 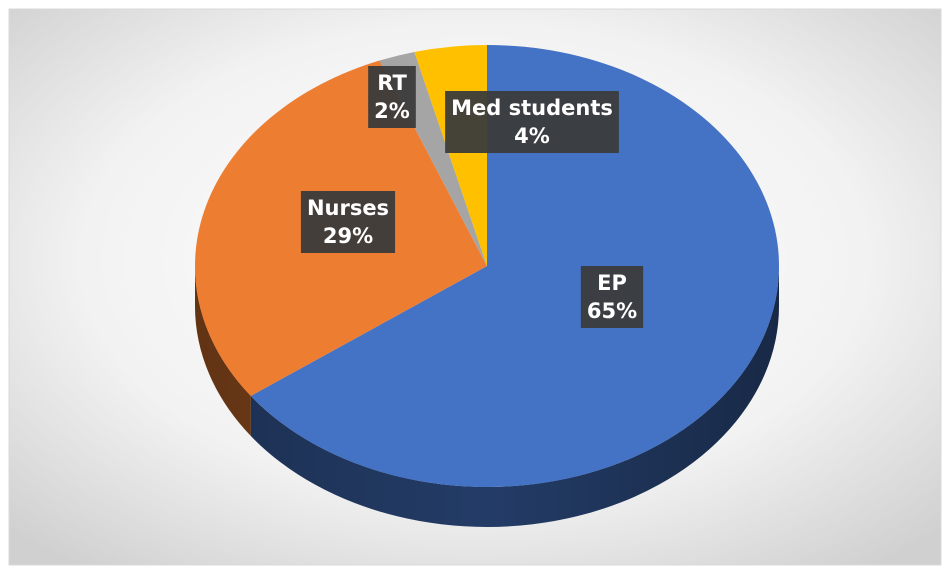 I want to click on data-label-name: RT, so click(x=392, y=83).